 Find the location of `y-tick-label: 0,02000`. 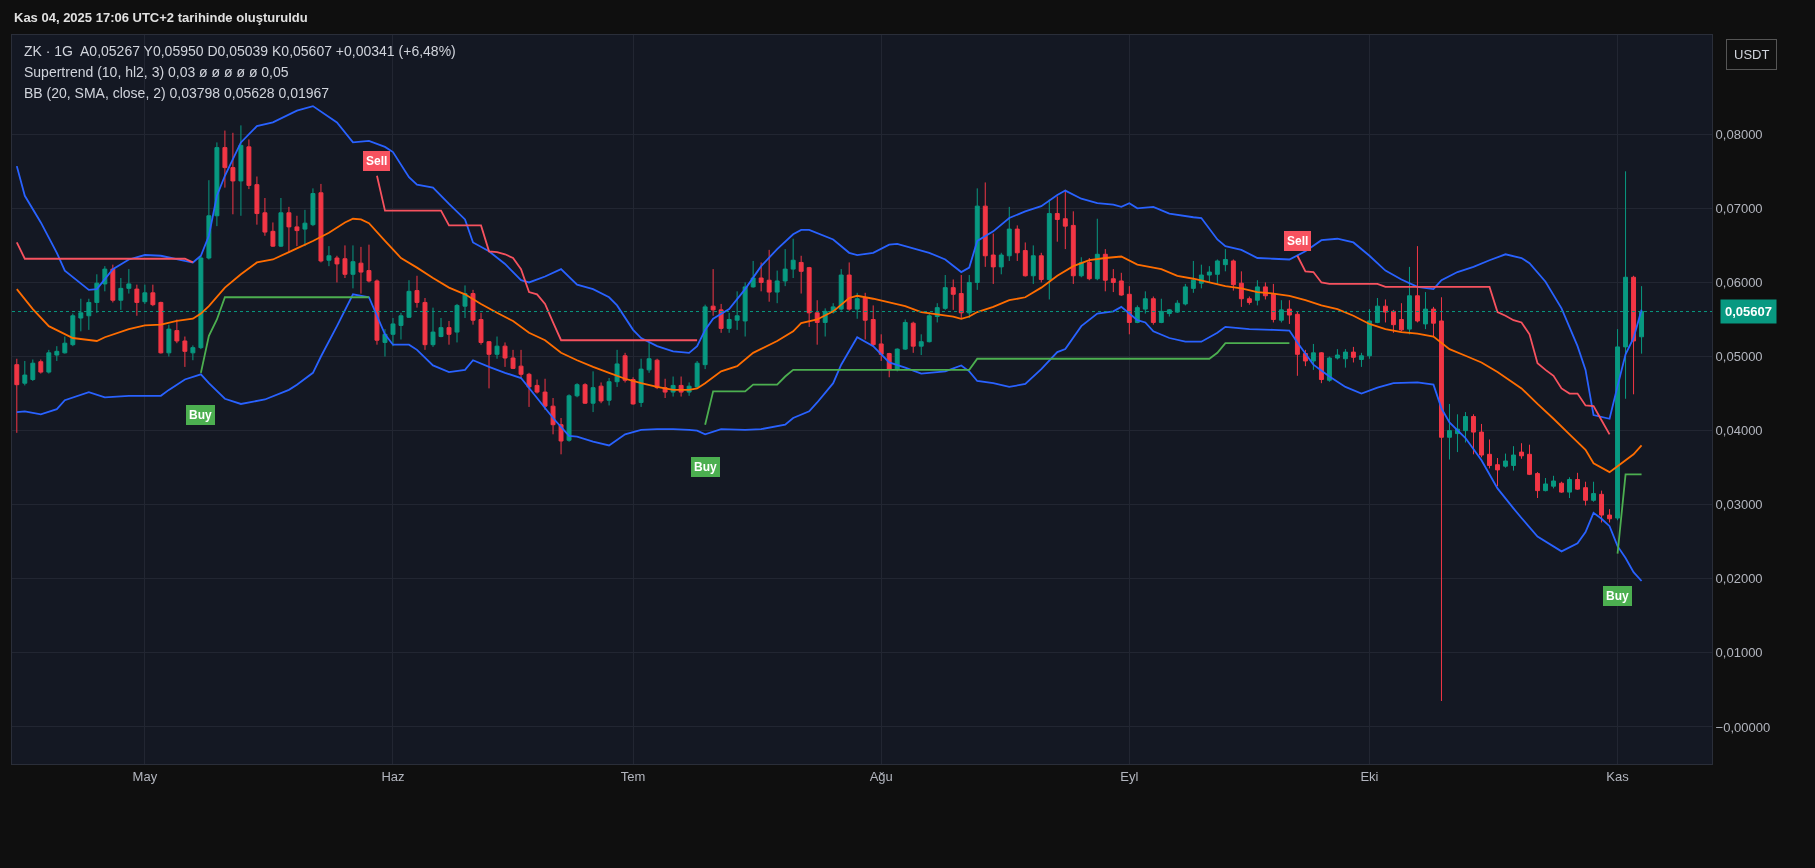

y-tick-label: 0,02000 is located at coordinates (1739, 579).